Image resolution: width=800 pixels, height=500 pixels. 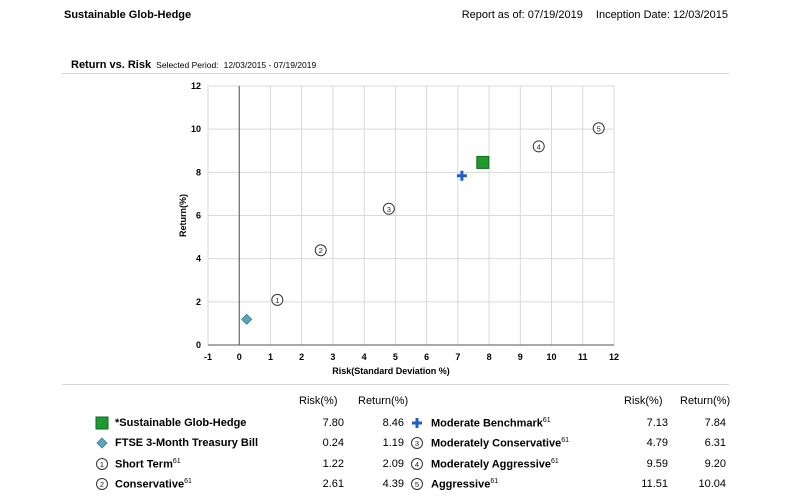 I want to click on legend-name-text: FTSE 3-Month Treasury Bill, so click(x=187, y=443).